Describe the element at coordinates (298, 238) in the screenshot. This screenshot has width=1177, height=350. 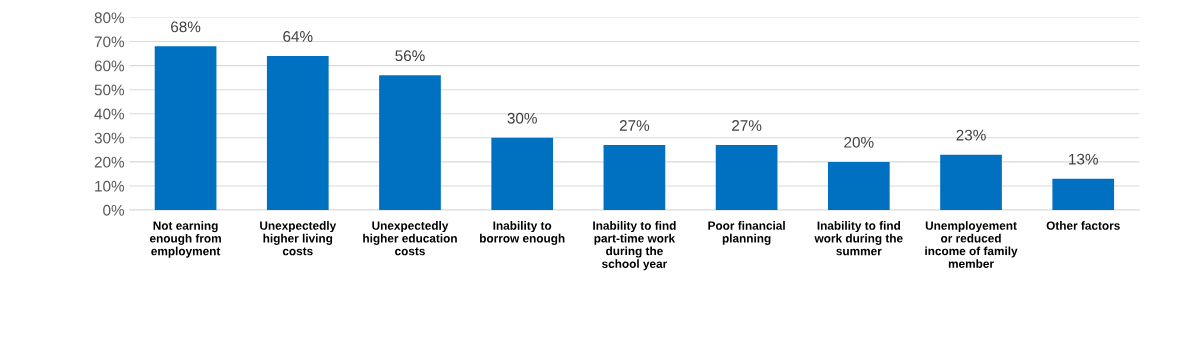
I see `x-tick-label: Unexpectedly higher living costs` at that location.